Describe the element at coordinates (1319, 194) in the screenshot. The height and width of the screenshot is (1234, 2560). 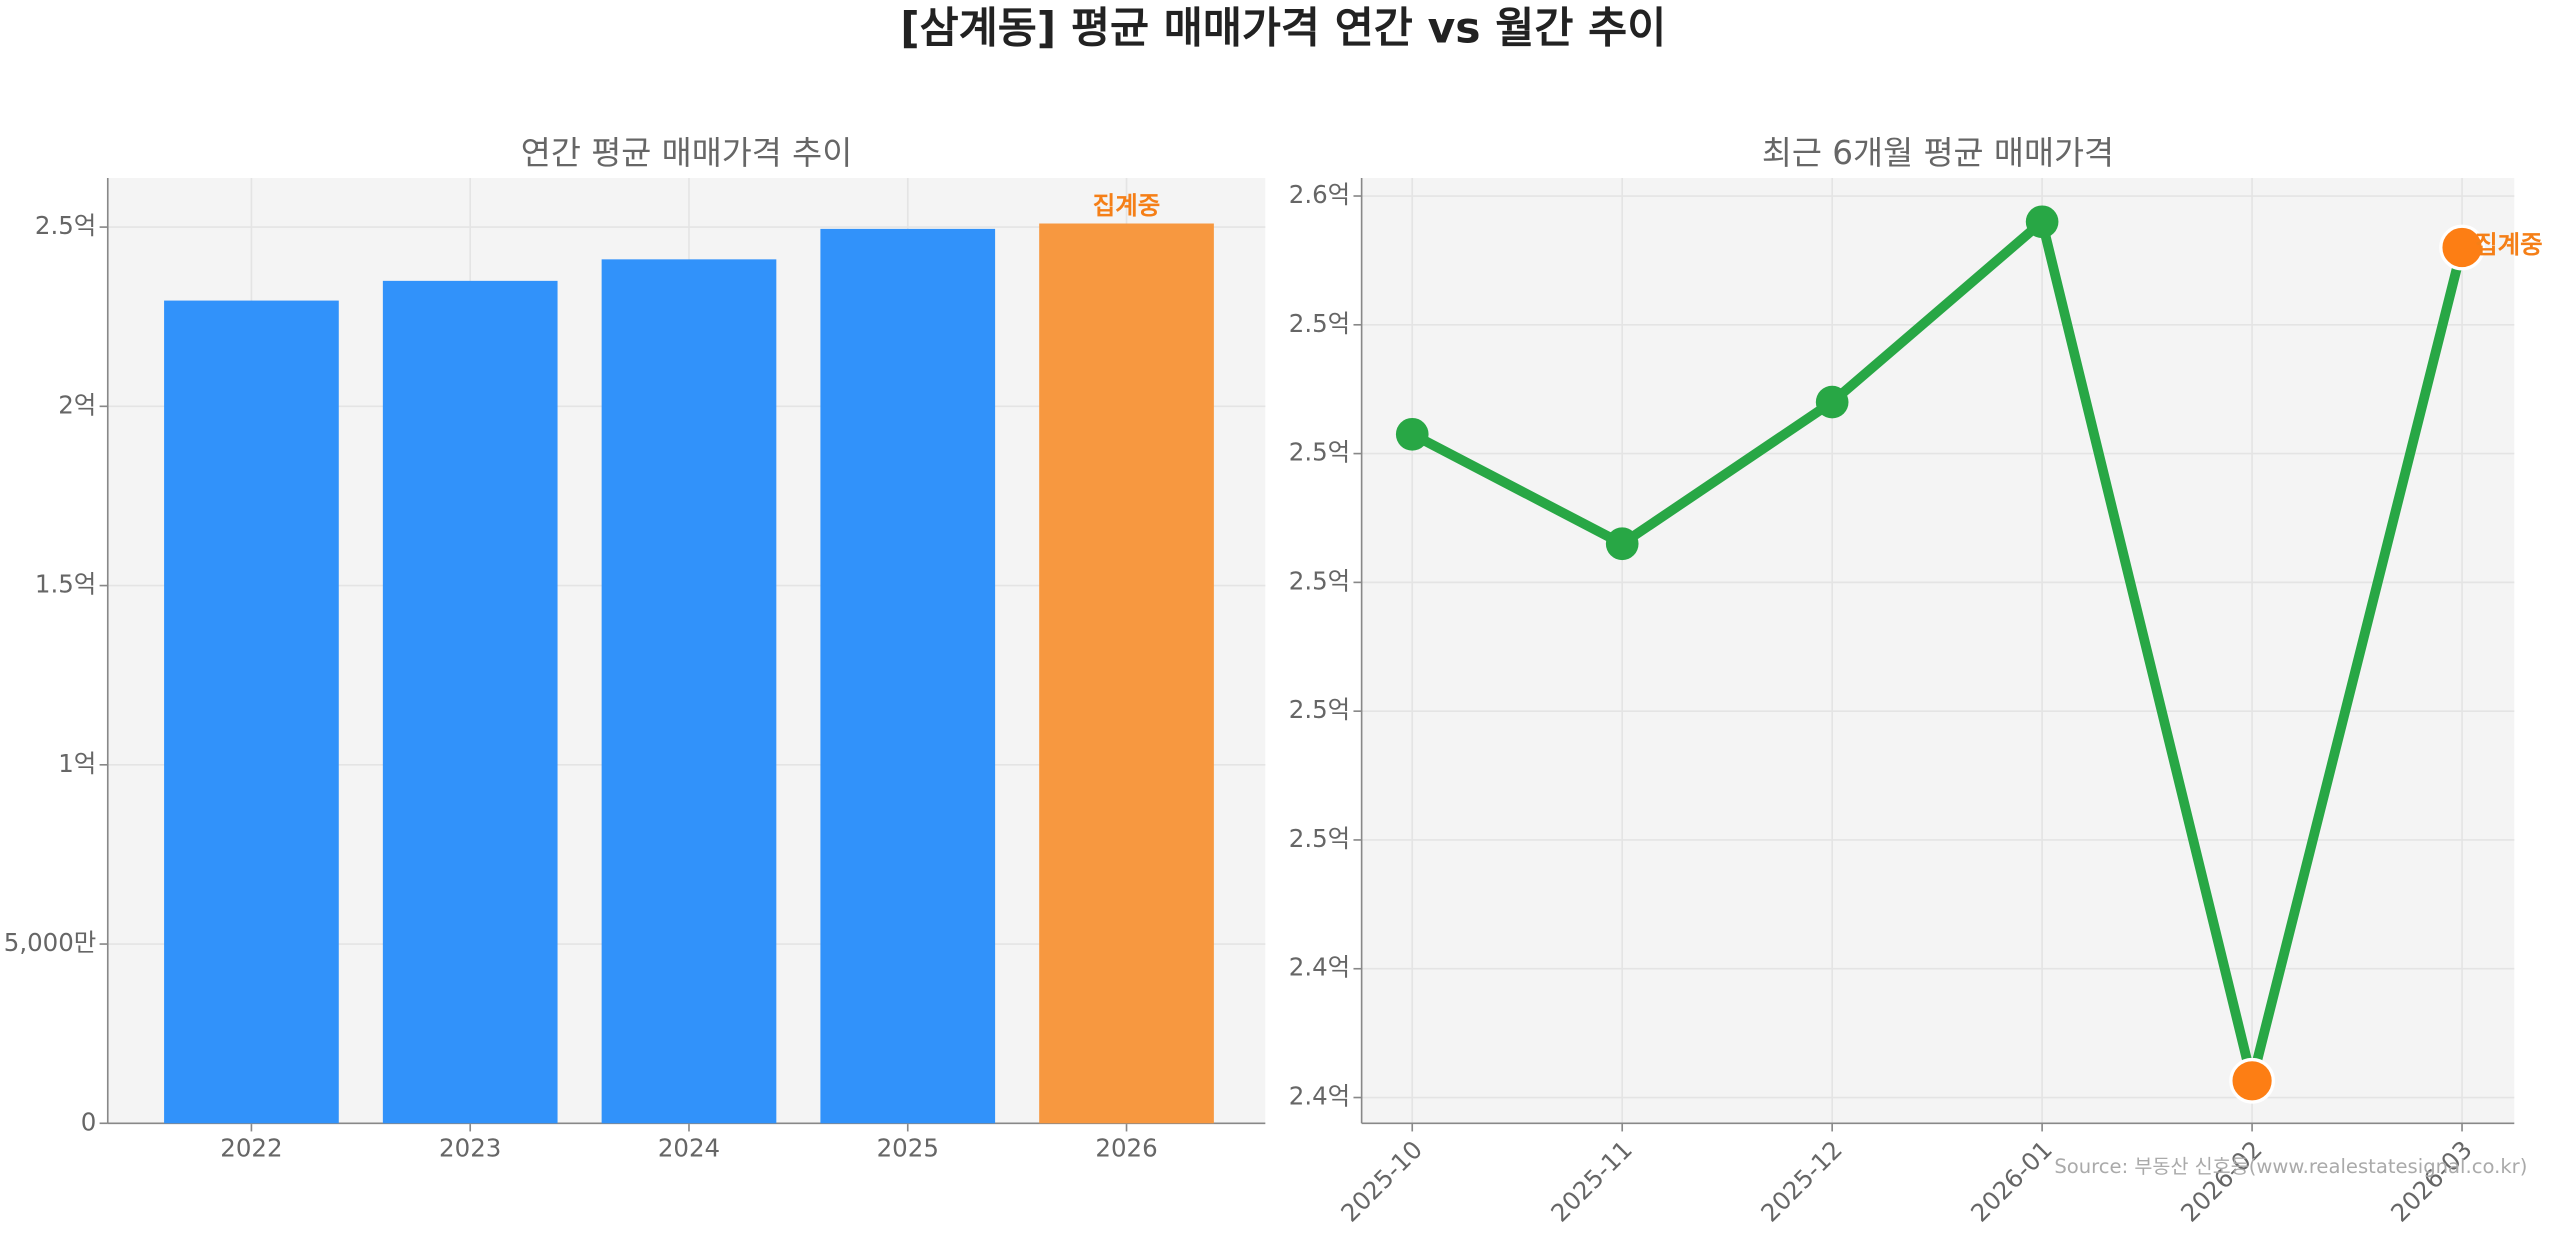
I see `y-tick-label: 2.6억` at that location.